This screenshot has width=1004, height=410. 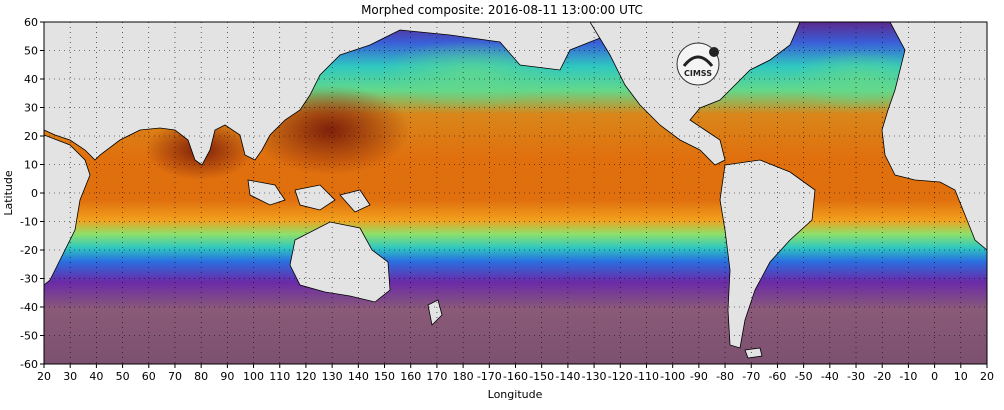 What do you see at coordinates (725, 376) in the screenshot?
I see `x-tick-label: -80` at bounding box center [725, 376].